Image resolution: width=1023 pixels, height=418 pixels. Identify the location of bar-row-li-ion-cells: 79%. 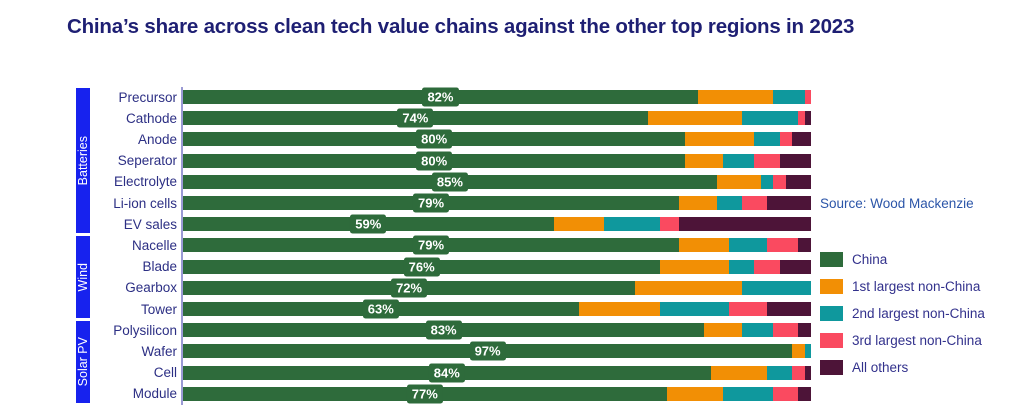
(497, 203).